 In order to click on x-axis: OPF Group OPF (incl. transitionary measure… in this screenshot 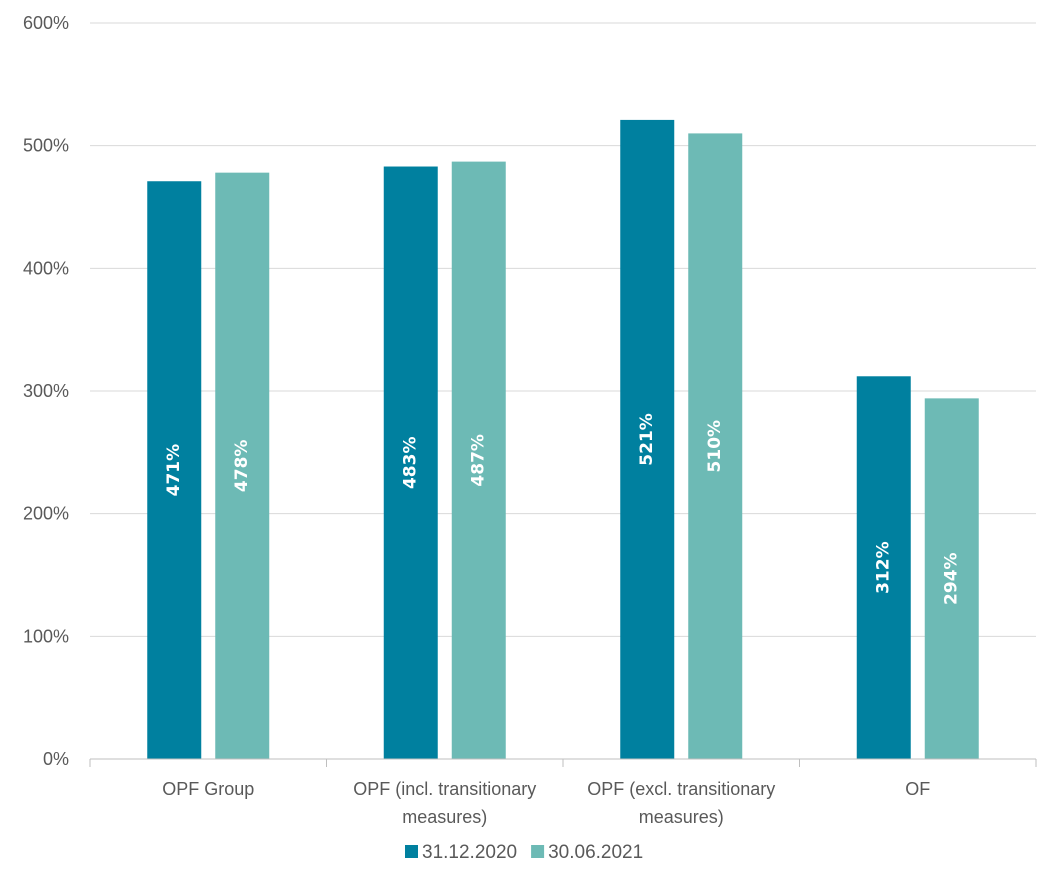, I will do `click(563, 792)`.